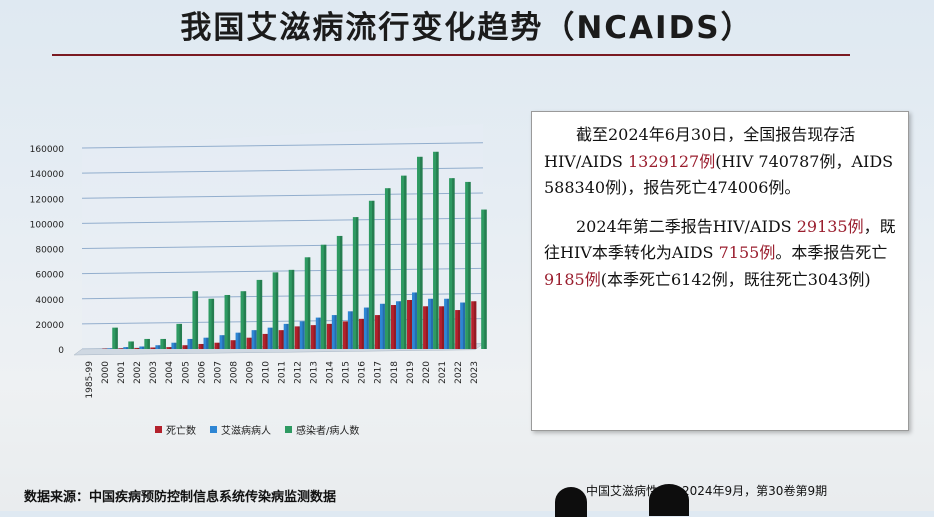  Describe the element at coordinates (669, 500) in the screenshot. I see `audience-head-right` at that location.